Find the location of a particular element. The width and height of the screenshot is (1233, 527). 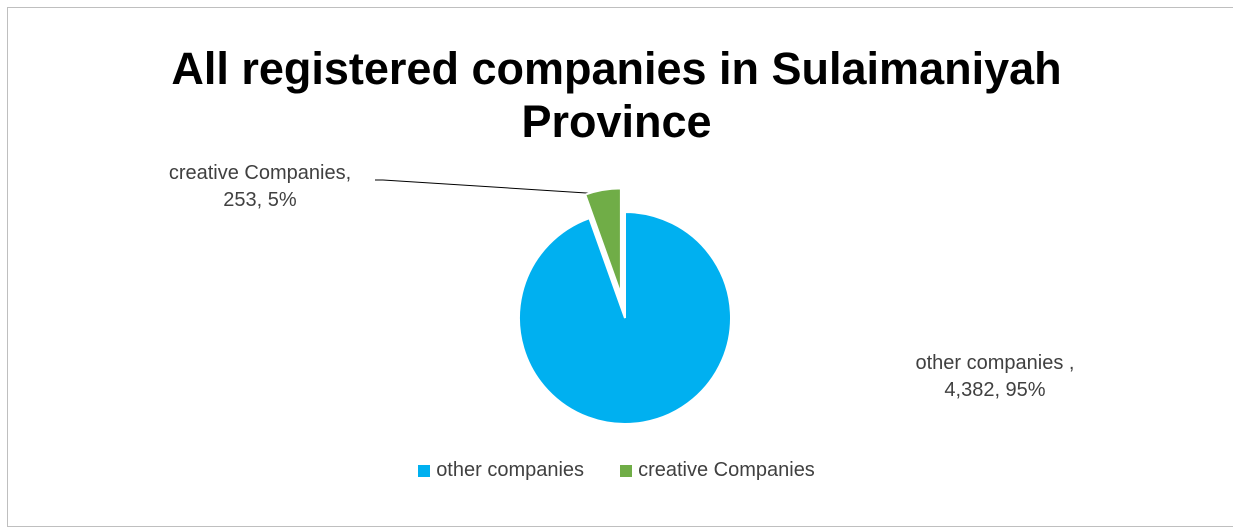

legend: other companies creative Companies is located at coordinates (616, 470).